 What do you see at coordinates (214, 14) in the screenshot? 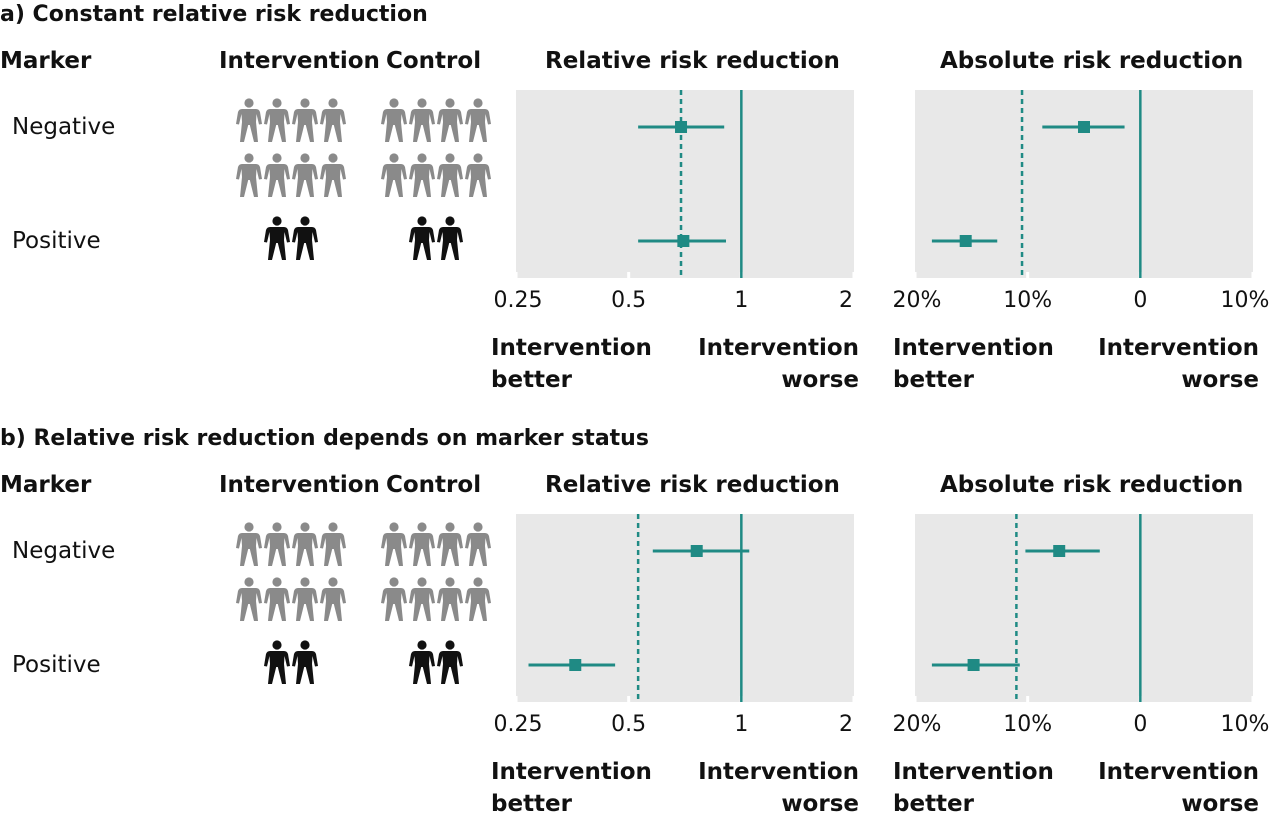
I see `panel-title: a) Constant relative risk reduction` at bounding box center [214, 14].